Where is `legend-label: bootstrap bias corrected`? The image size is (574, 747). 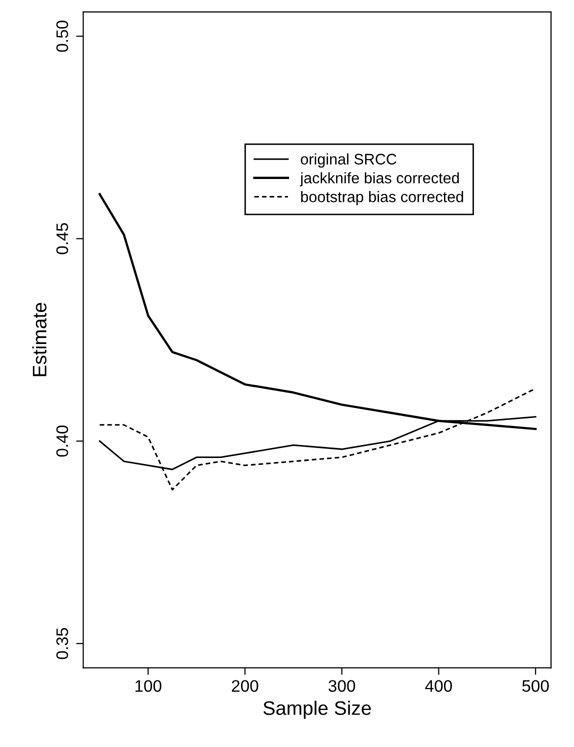
legend-label: bootstrap bias corrected is located at coordinates (382, 198).